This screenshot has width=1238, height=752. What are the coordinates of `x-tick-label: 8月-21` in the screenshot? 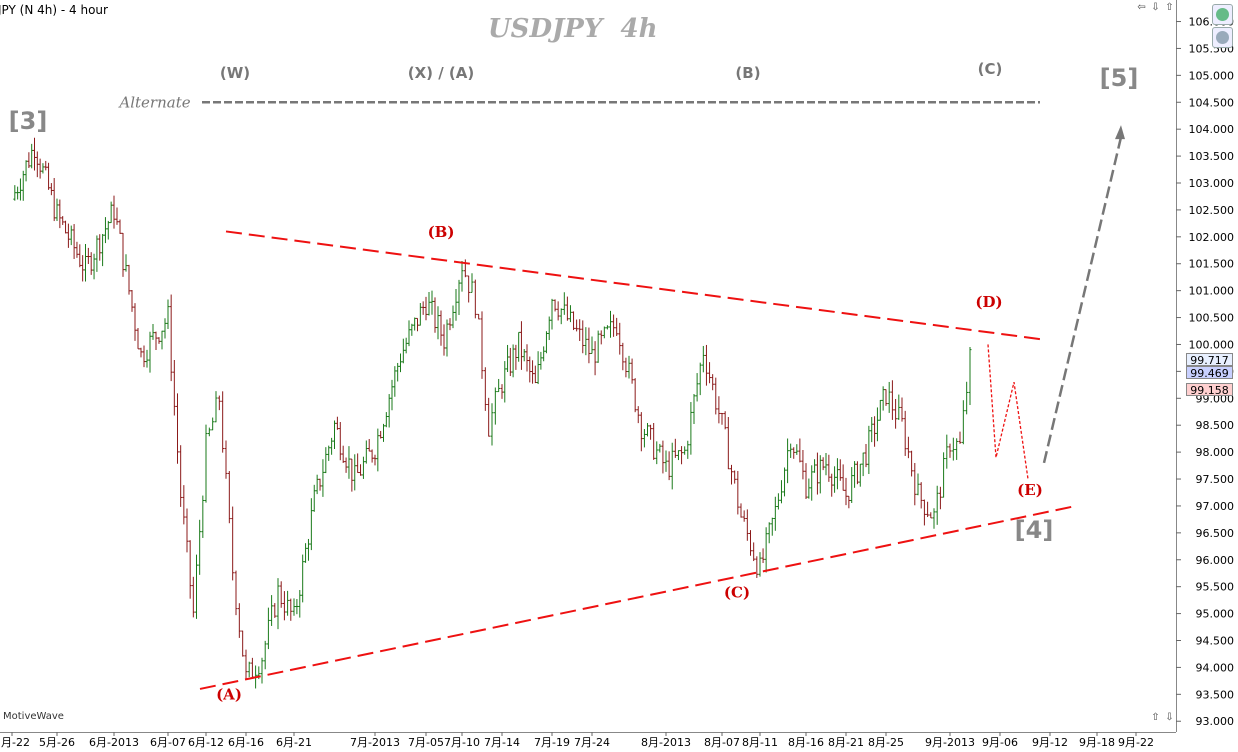 It's located at (846, 742).